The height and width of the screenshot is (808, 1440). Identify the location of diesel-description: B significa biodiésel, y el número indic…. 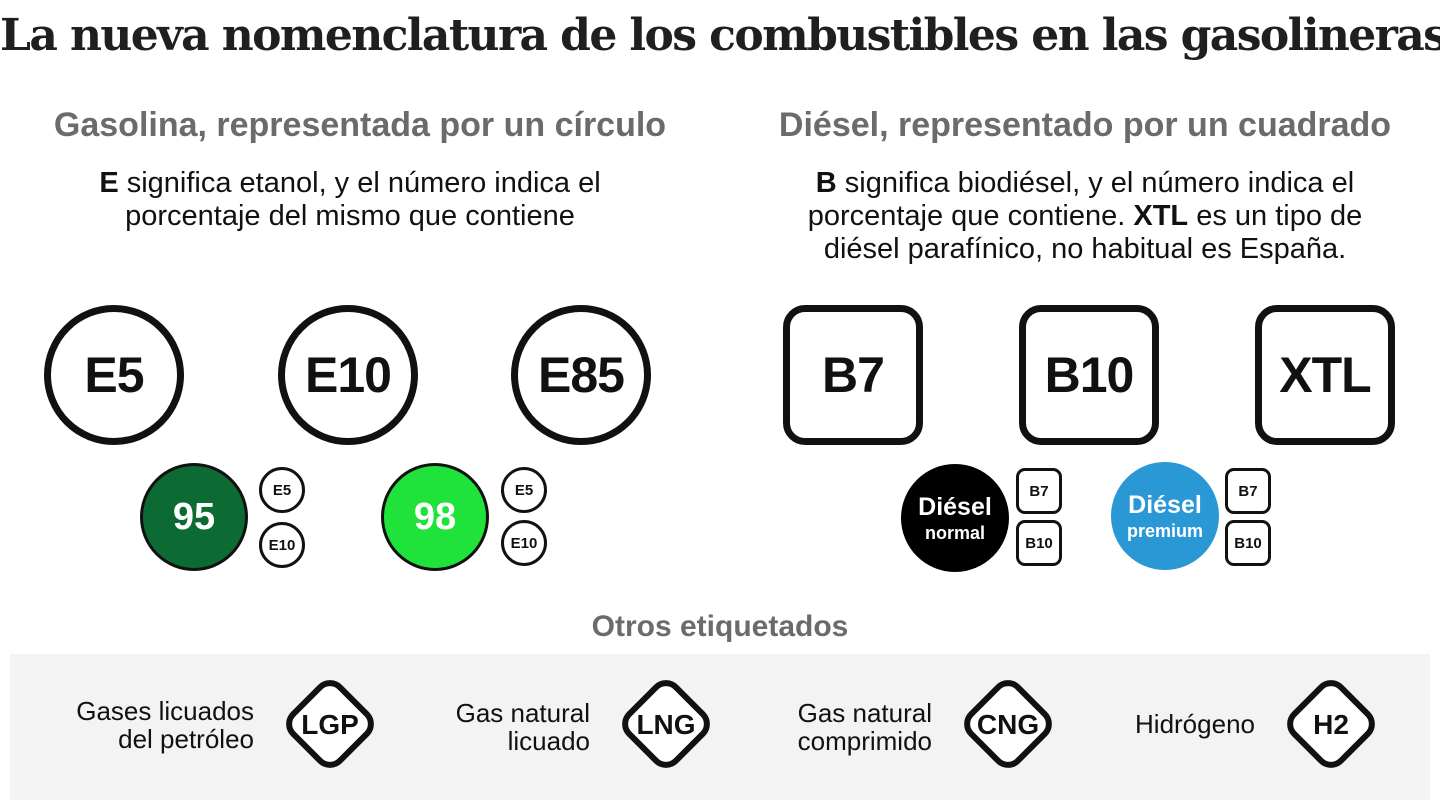
(1085, 216).